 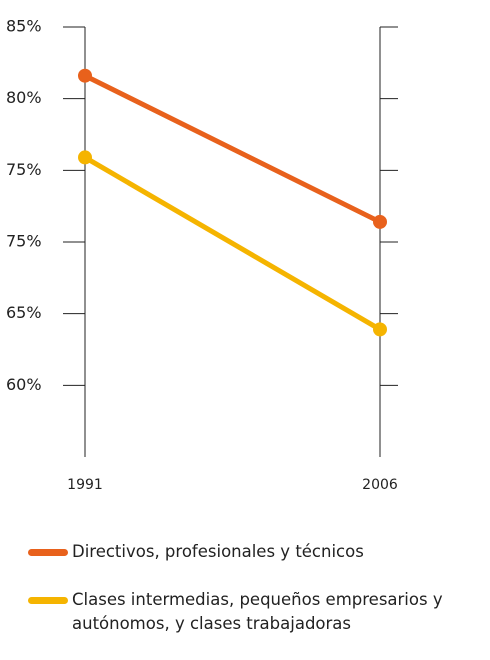 I want to click on y-tick-label: 80%, so click(x=24, y=97).